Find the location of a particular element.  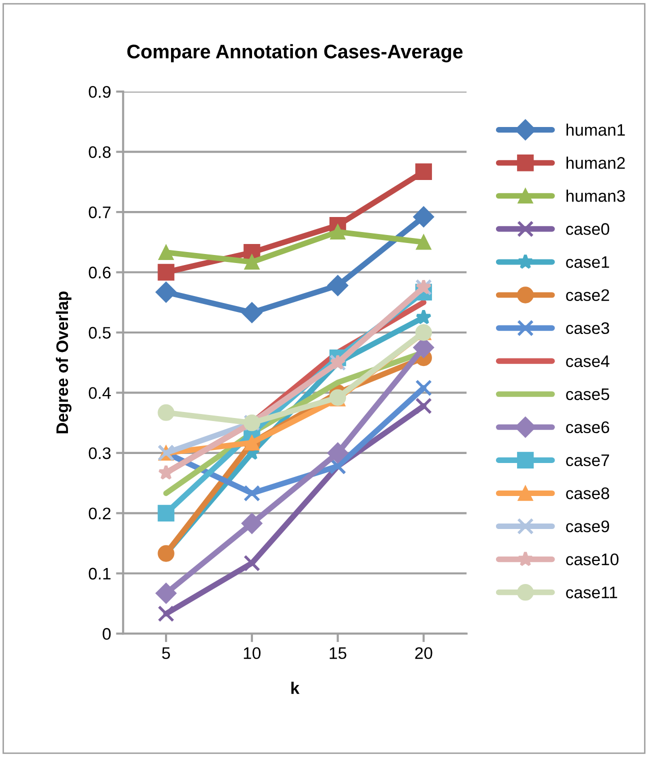

x-tick-label: 10 is located at coordinates (252, 653).